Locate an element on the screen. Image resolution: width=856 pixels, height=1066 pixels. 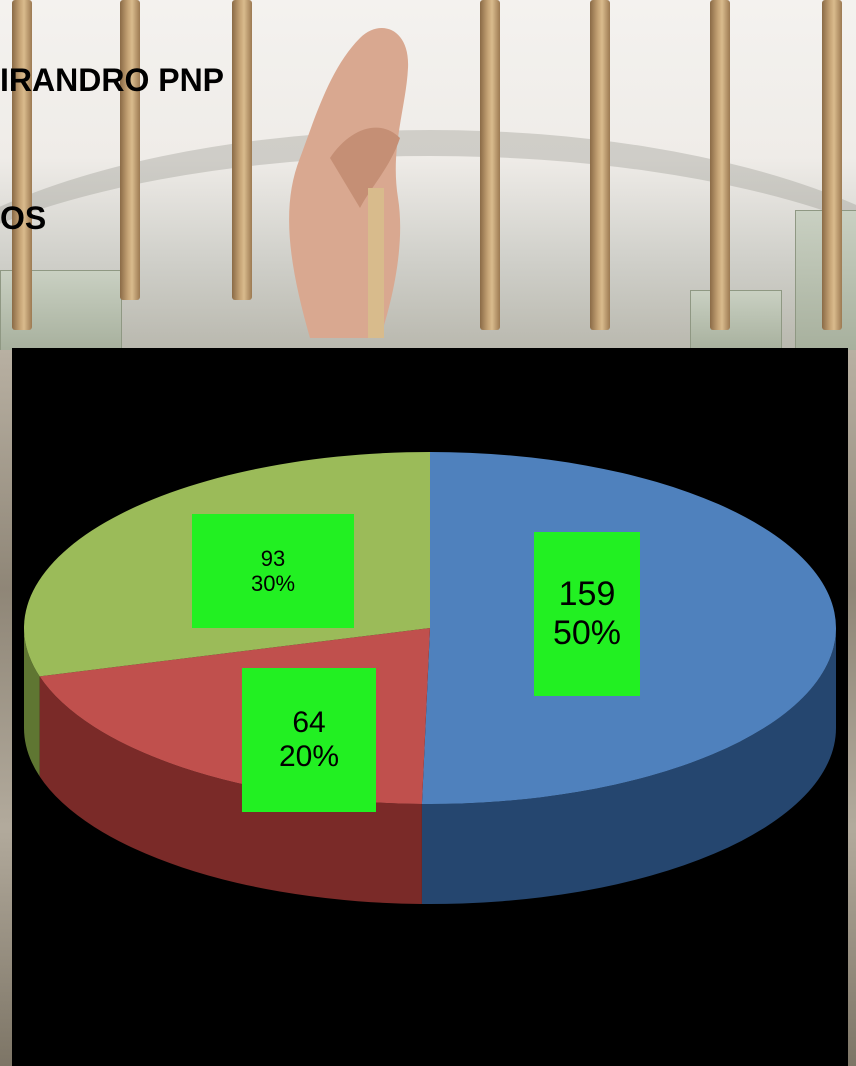
banknote-image is located at coordinates (736, 320).